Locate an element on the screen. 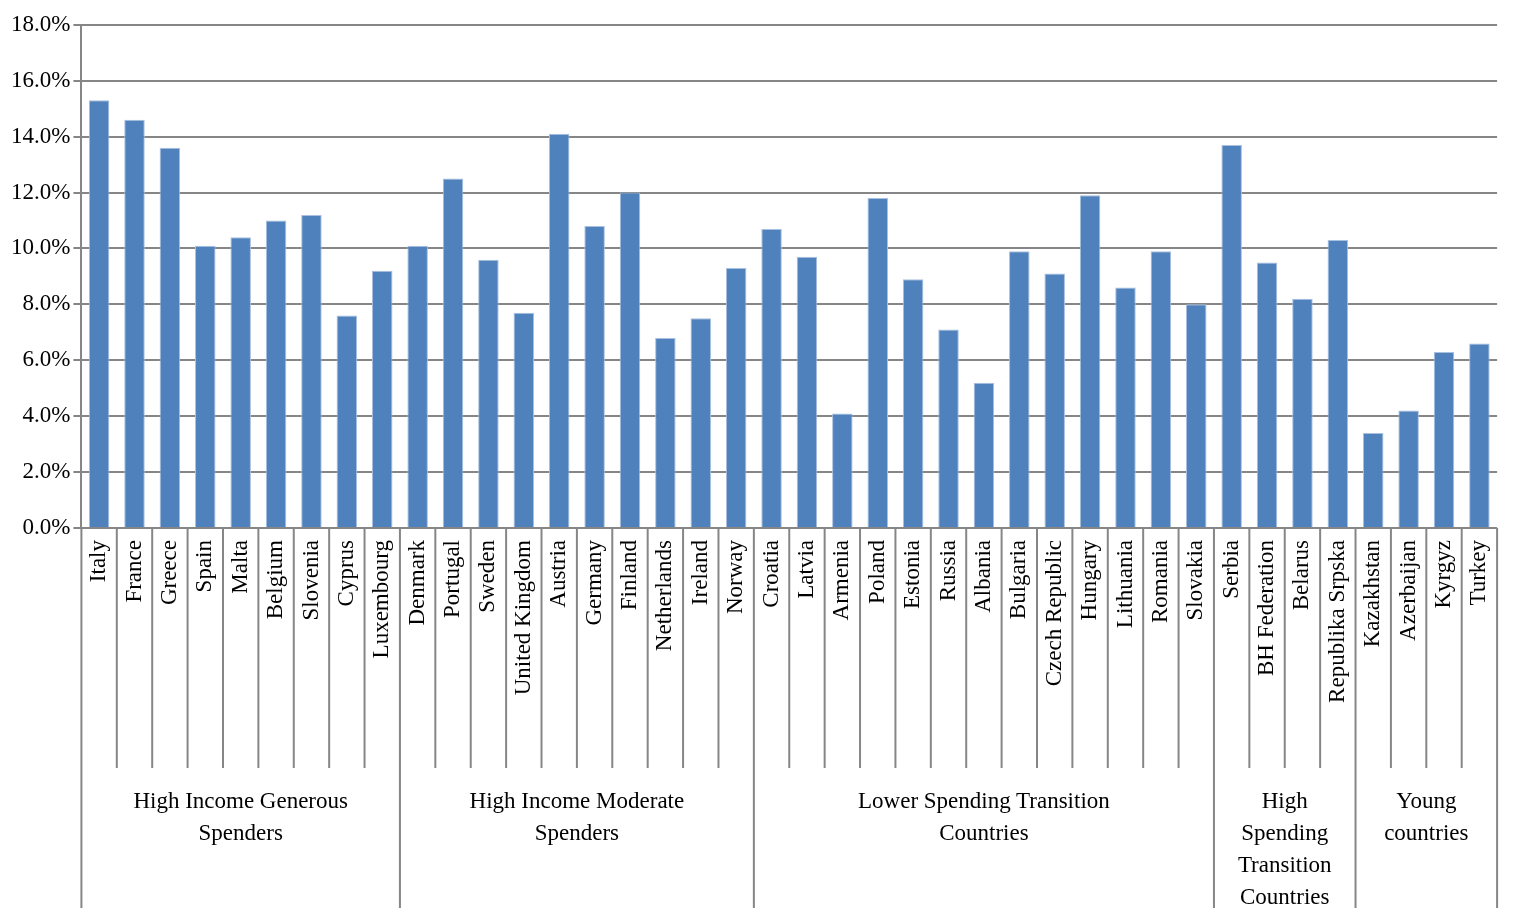 The width and height of the screenshot is (1527, 916). y-tick-label: 14.0% is located at coordinates (40, 135).